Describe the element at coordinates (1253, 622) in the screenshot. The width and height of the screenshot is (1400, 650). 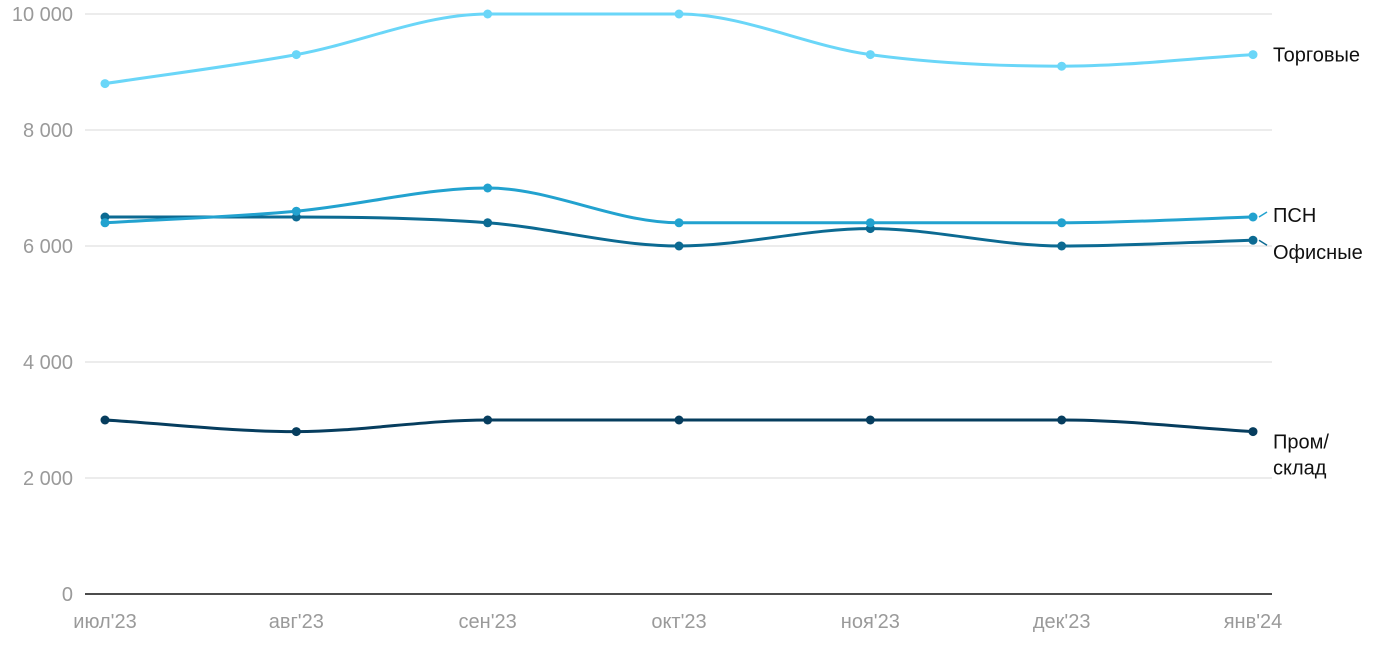
I see `x-tick-label: янв'24` at that location.